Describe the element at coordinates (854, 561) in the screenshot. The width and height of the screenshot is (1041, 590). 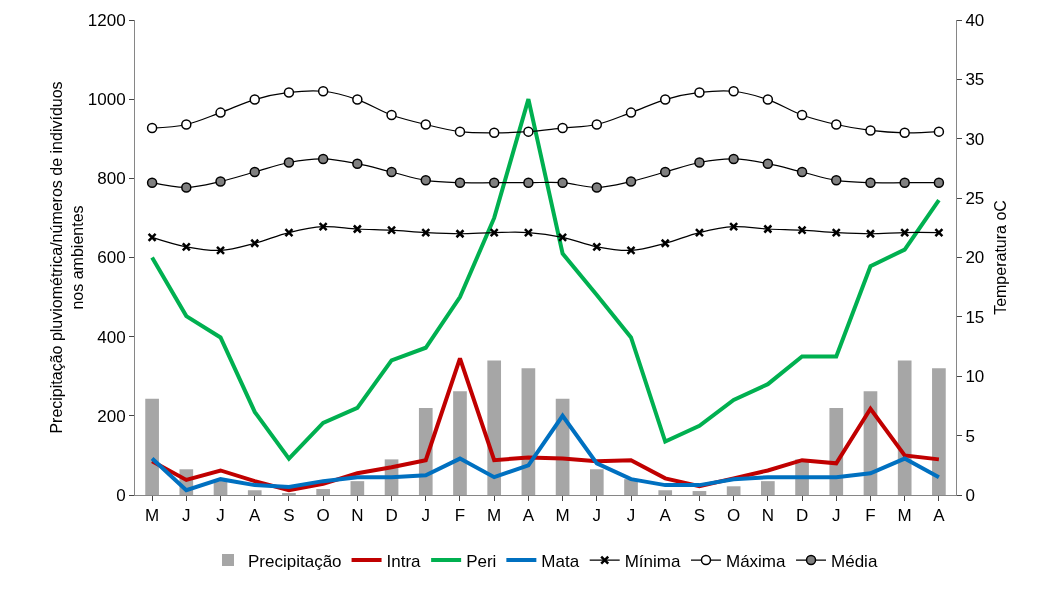
I see `legend-label: Média` at that location.